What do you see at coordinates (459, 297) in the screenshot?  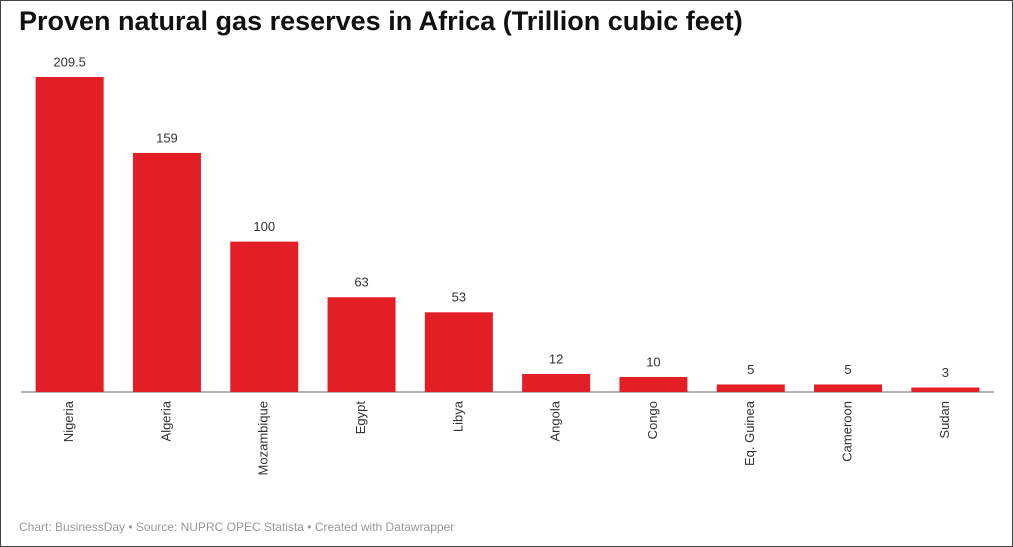 I see `value-label: 53` at bounding box center [459, 297].